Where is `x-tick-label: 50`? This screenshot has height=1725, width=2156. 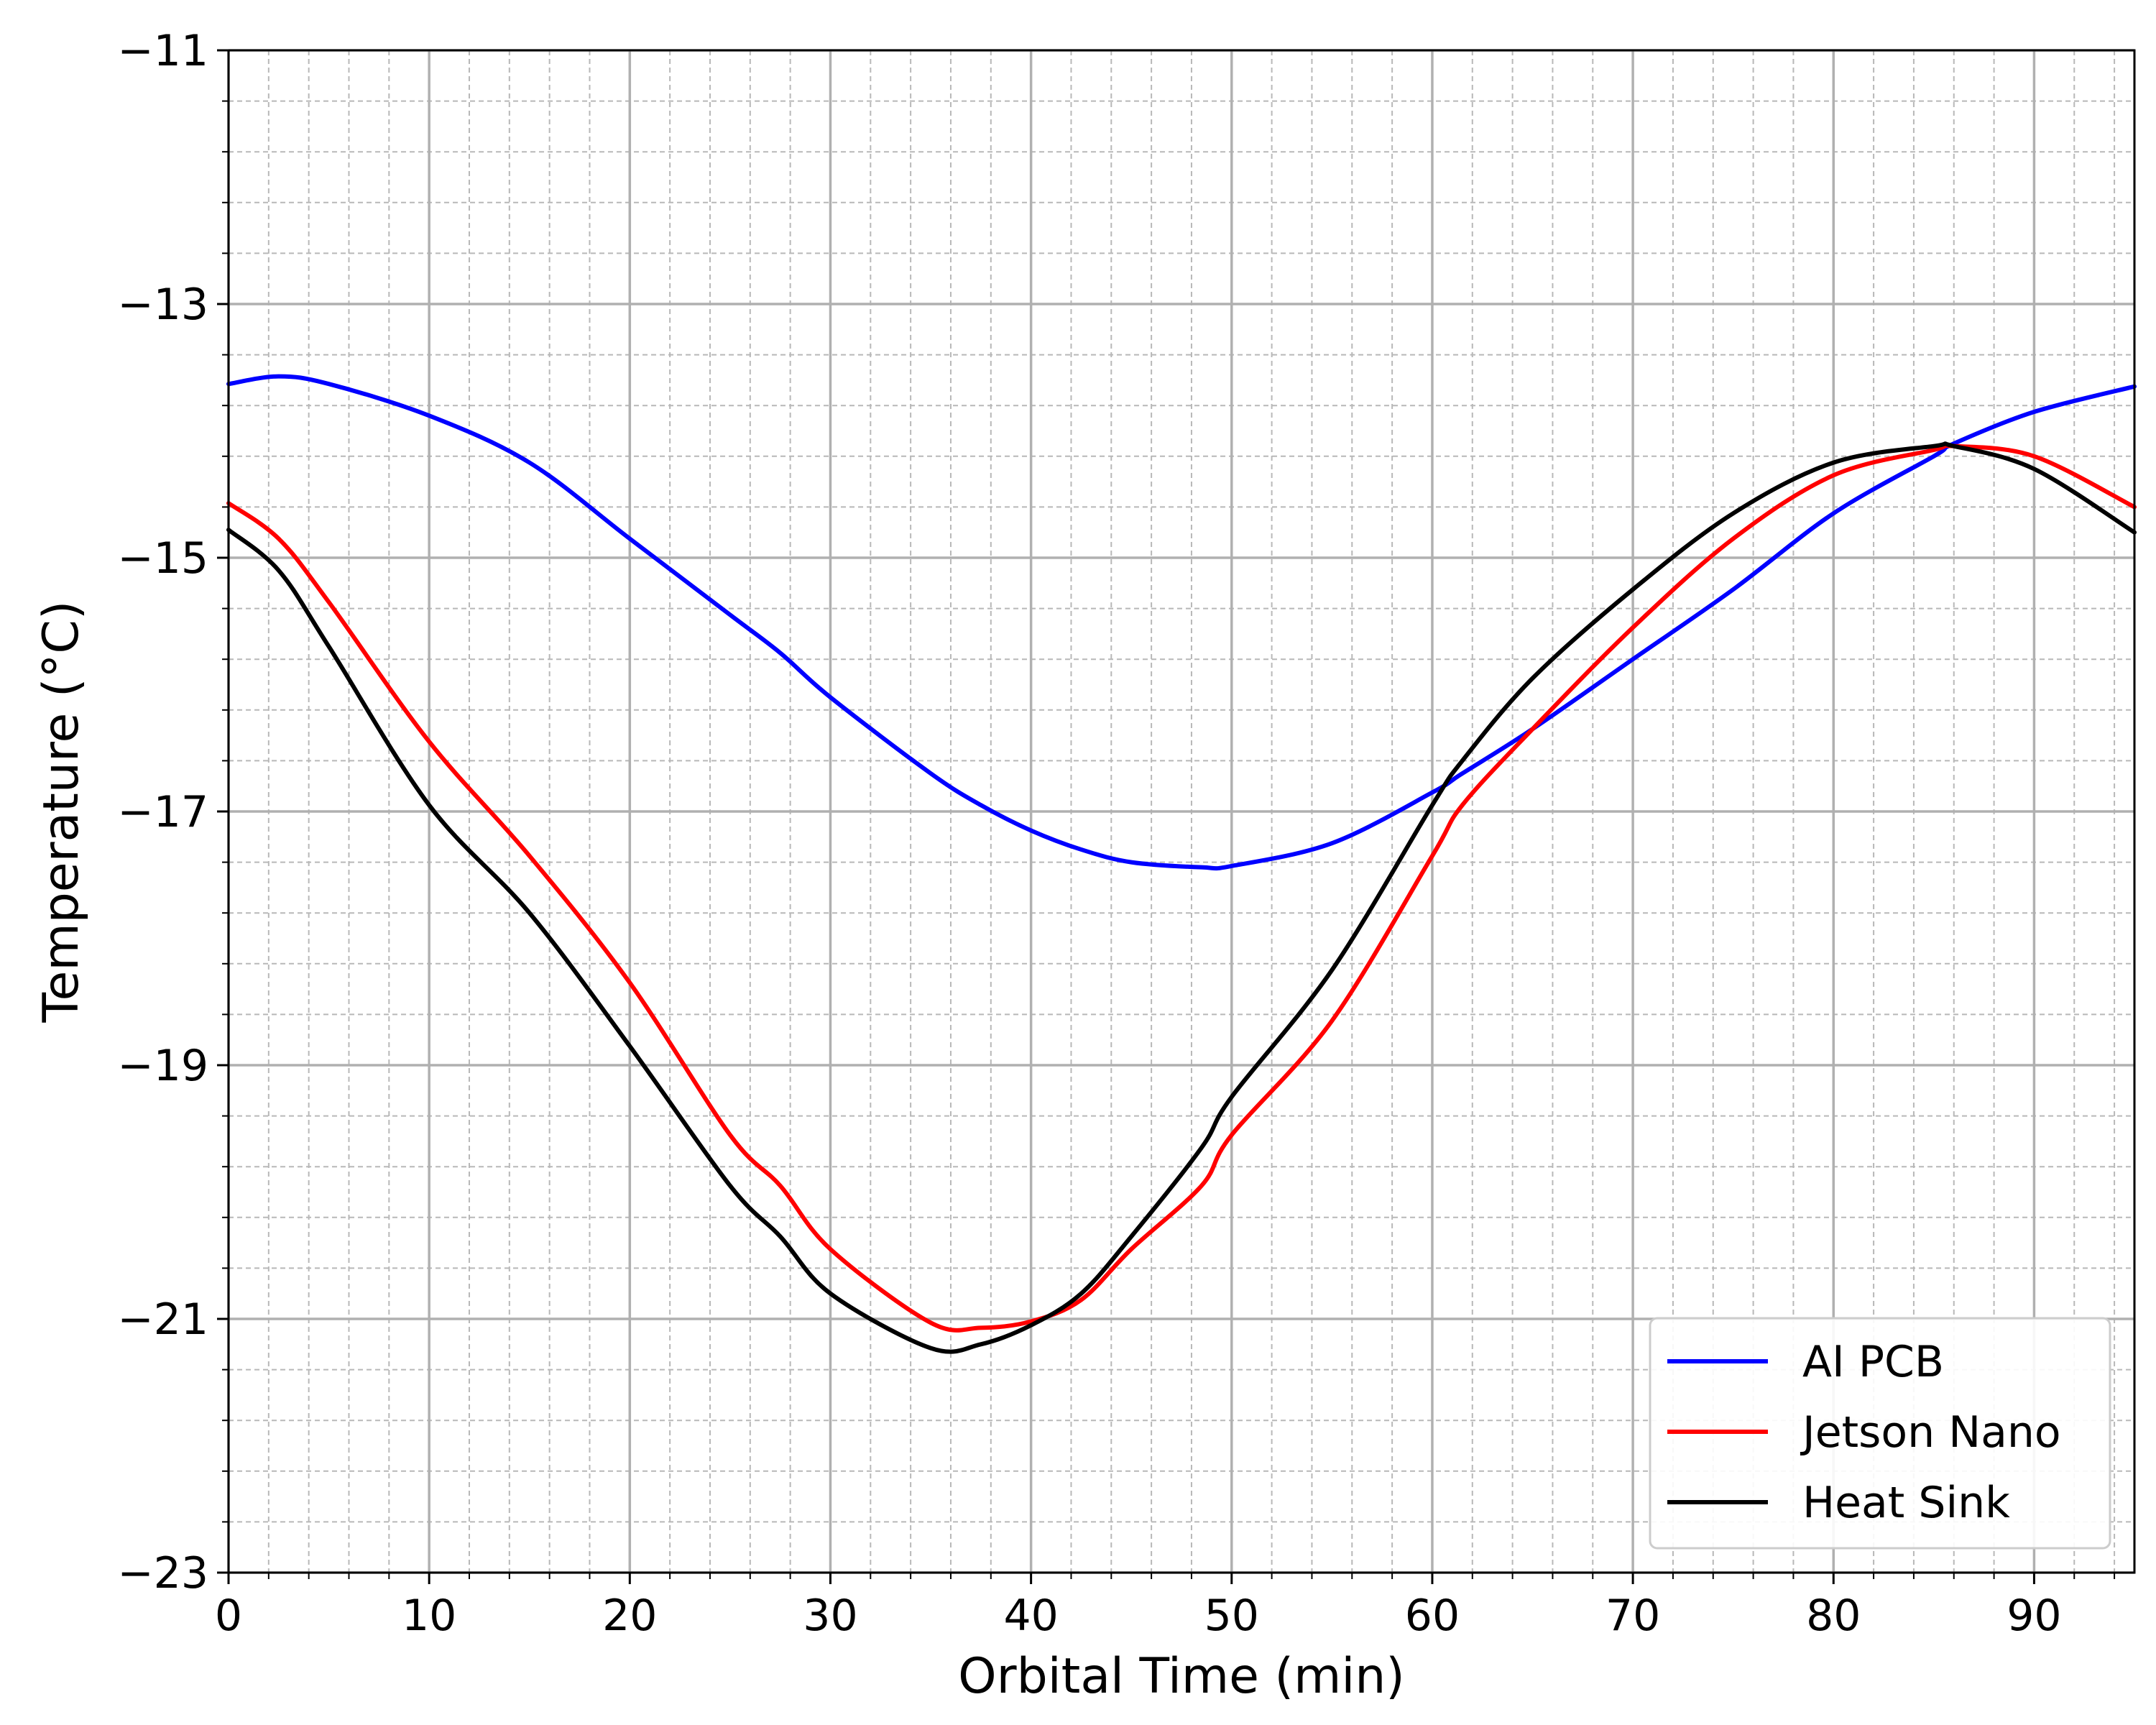 x-tick-label: 50 is located at coordinates (1231, 1616).